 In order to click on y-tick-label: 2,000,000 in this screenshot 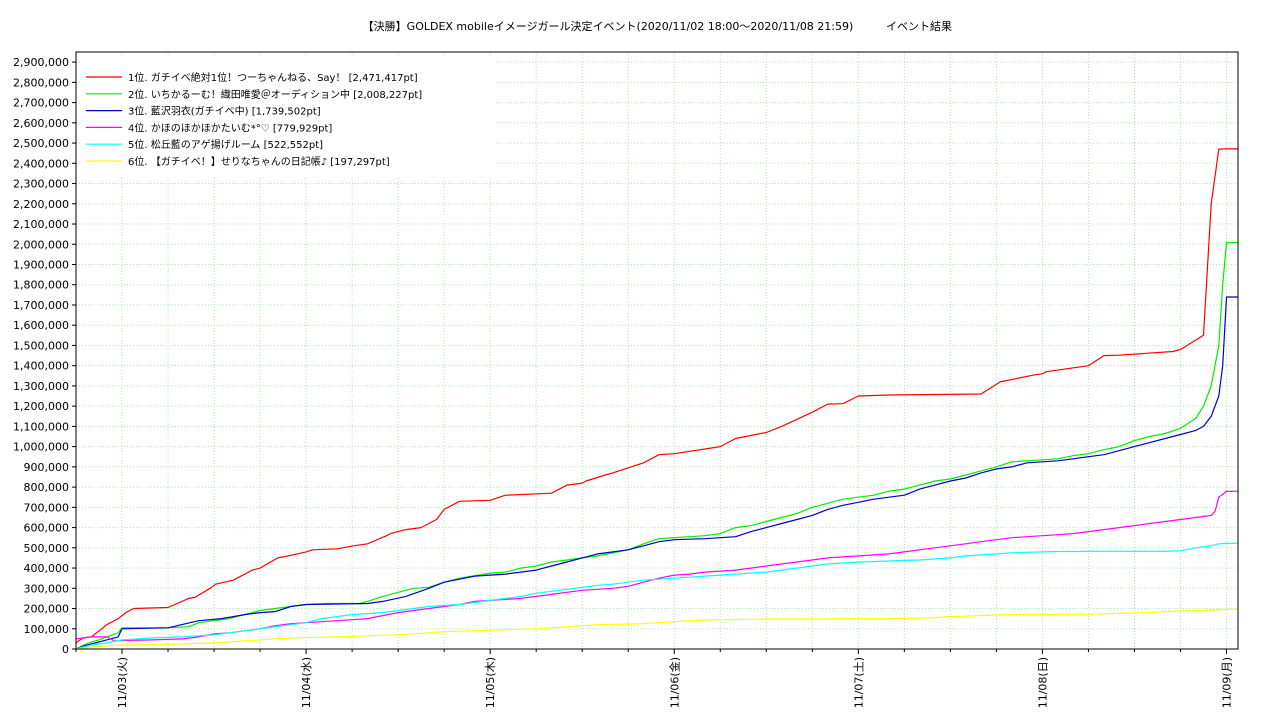, I will do `click(41, 244)`.